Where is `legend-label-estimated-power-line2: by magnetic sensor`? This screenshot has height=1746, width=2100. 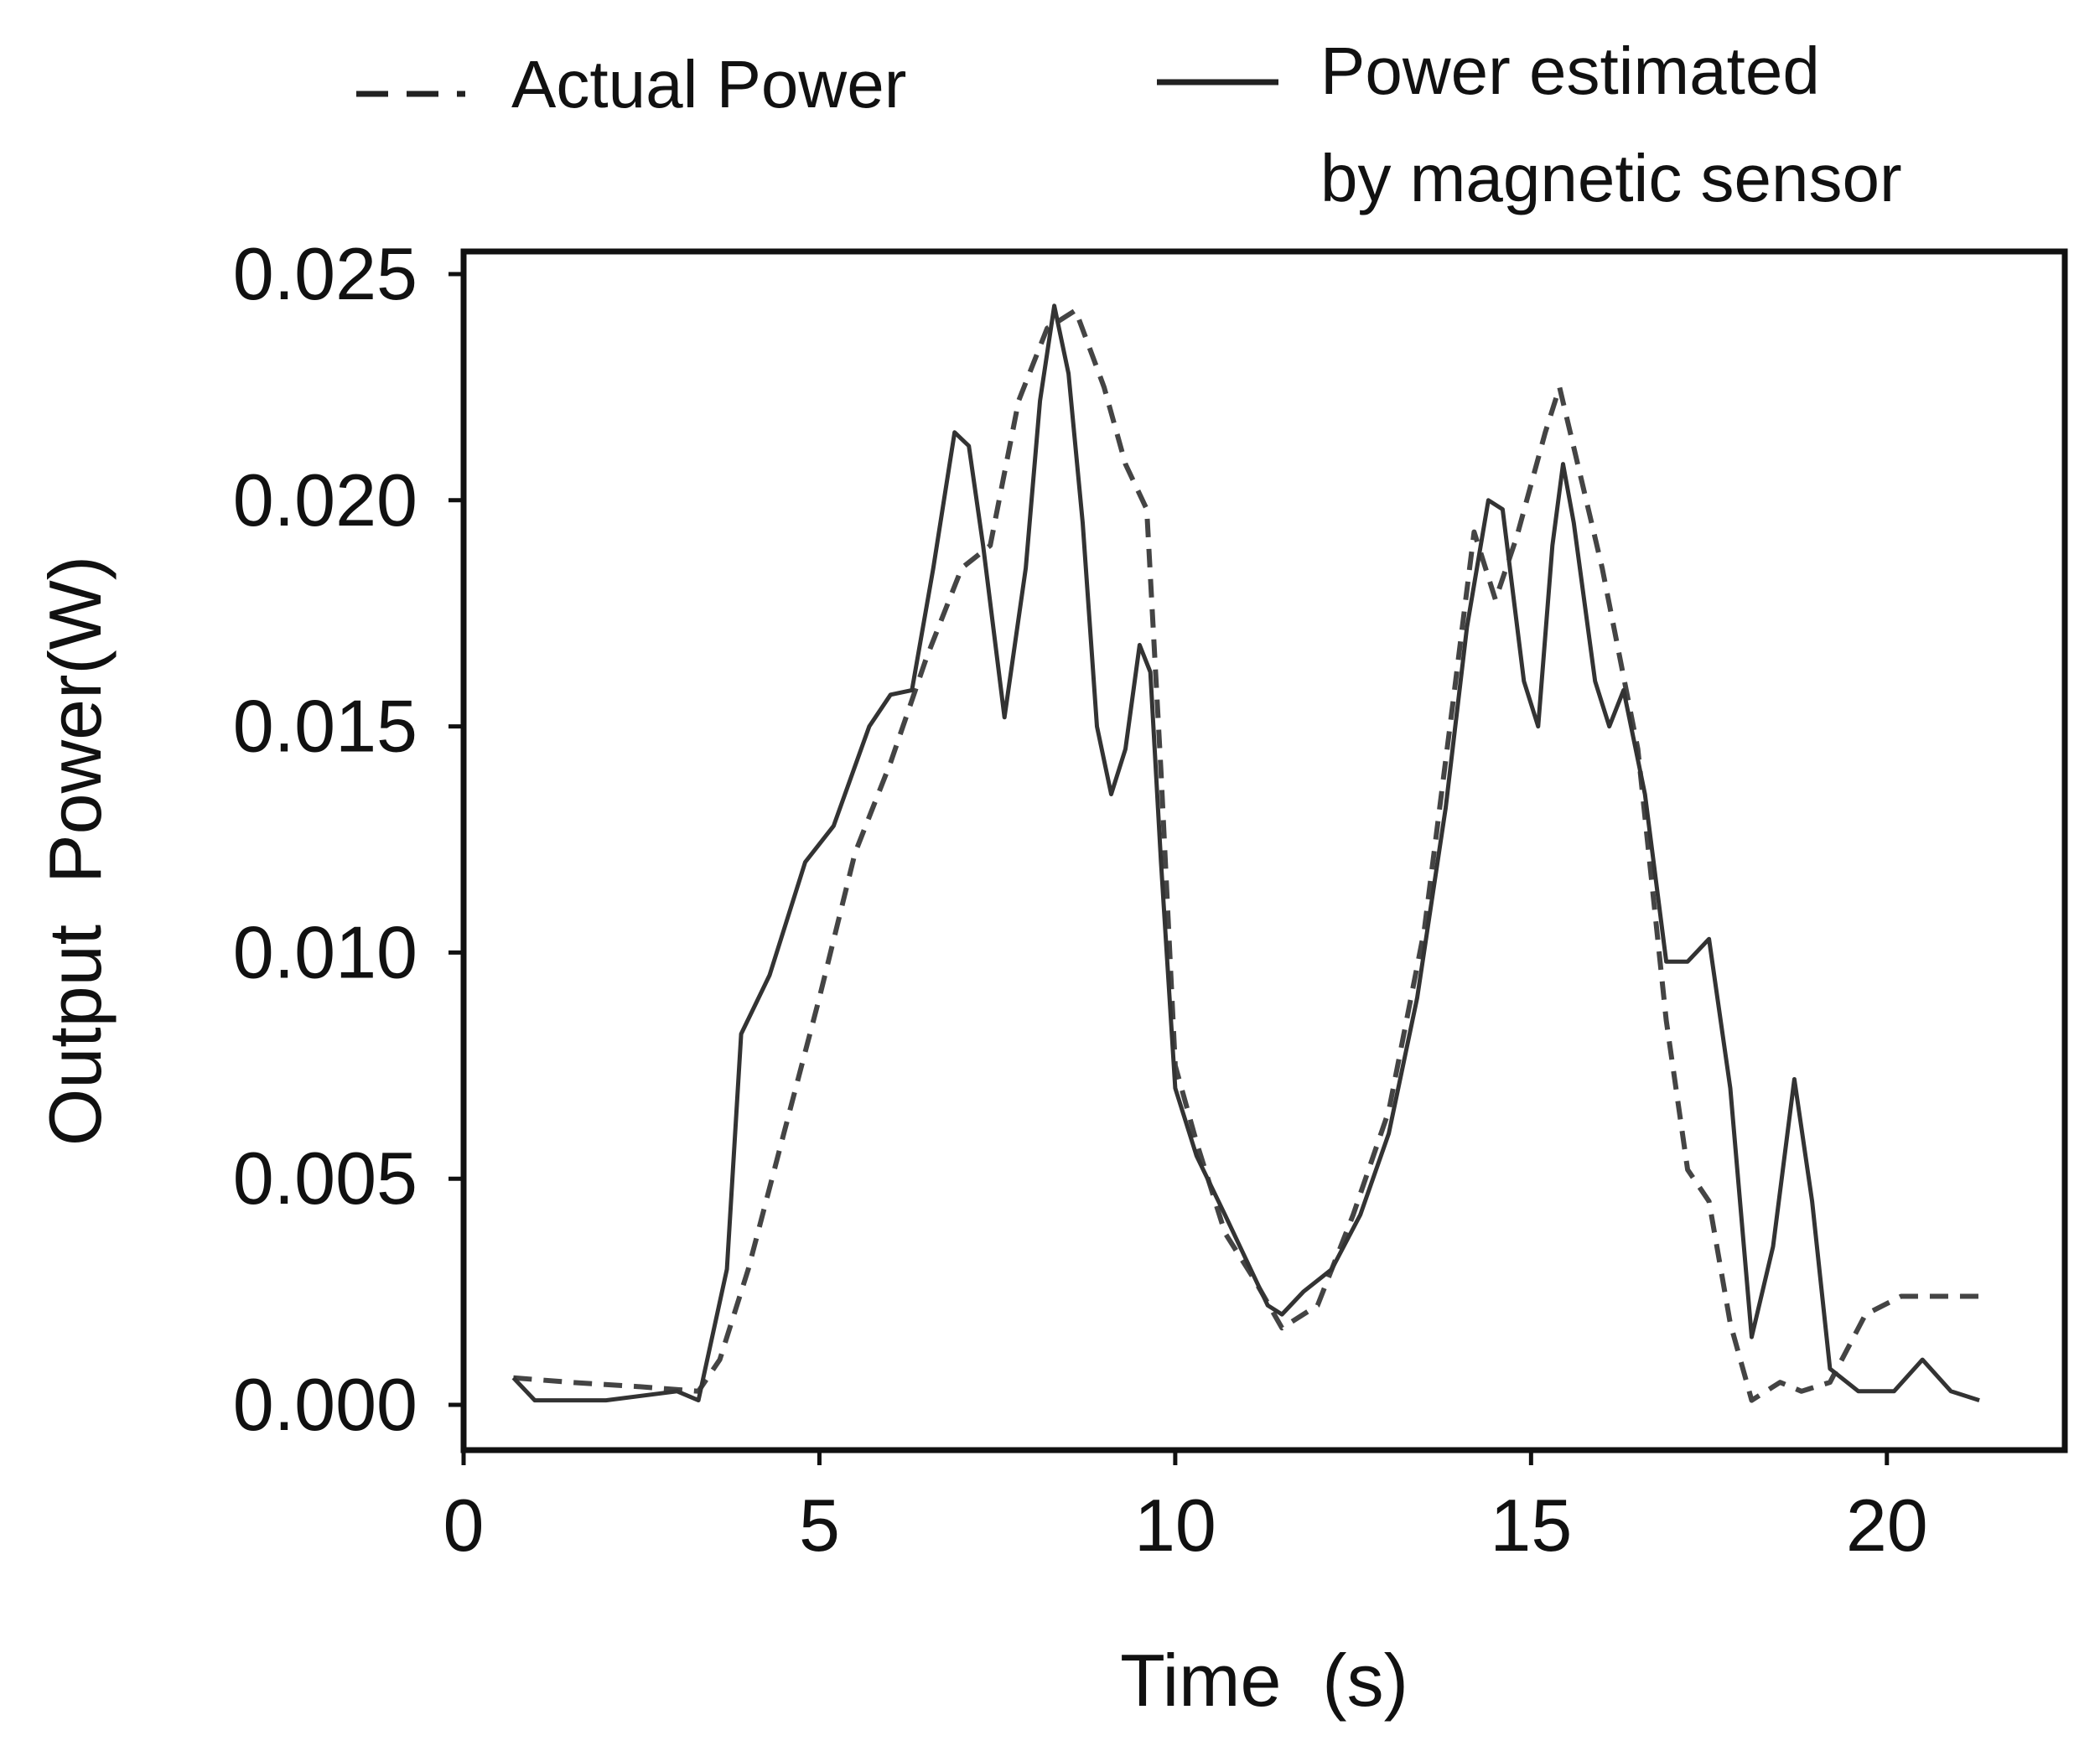
legend-label-estimated-power-line2: by magnetic sensor is located at coordinates (1611, 178).